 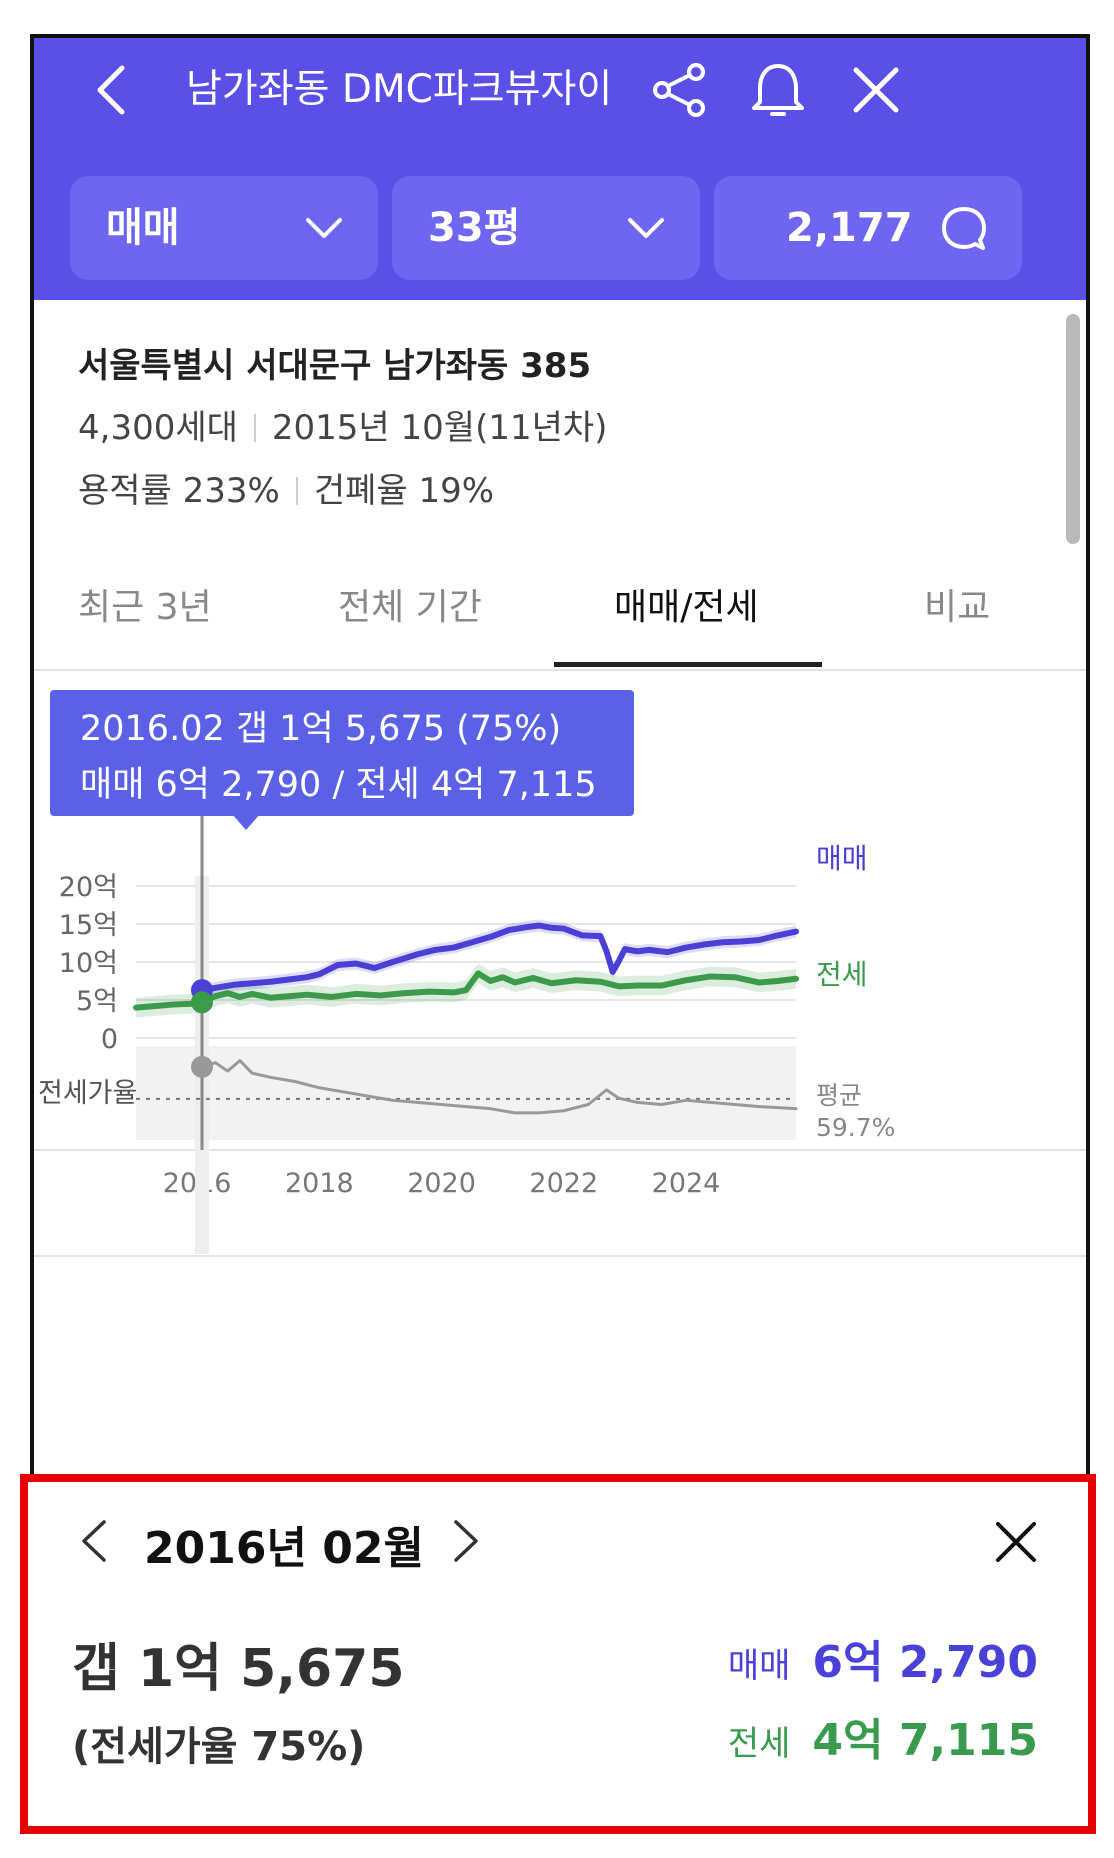 What do you see at coordinates (284, 1548) in the screenshot?
I see `selected-month: 2016년 02월` at bounding box center [284, 1548].